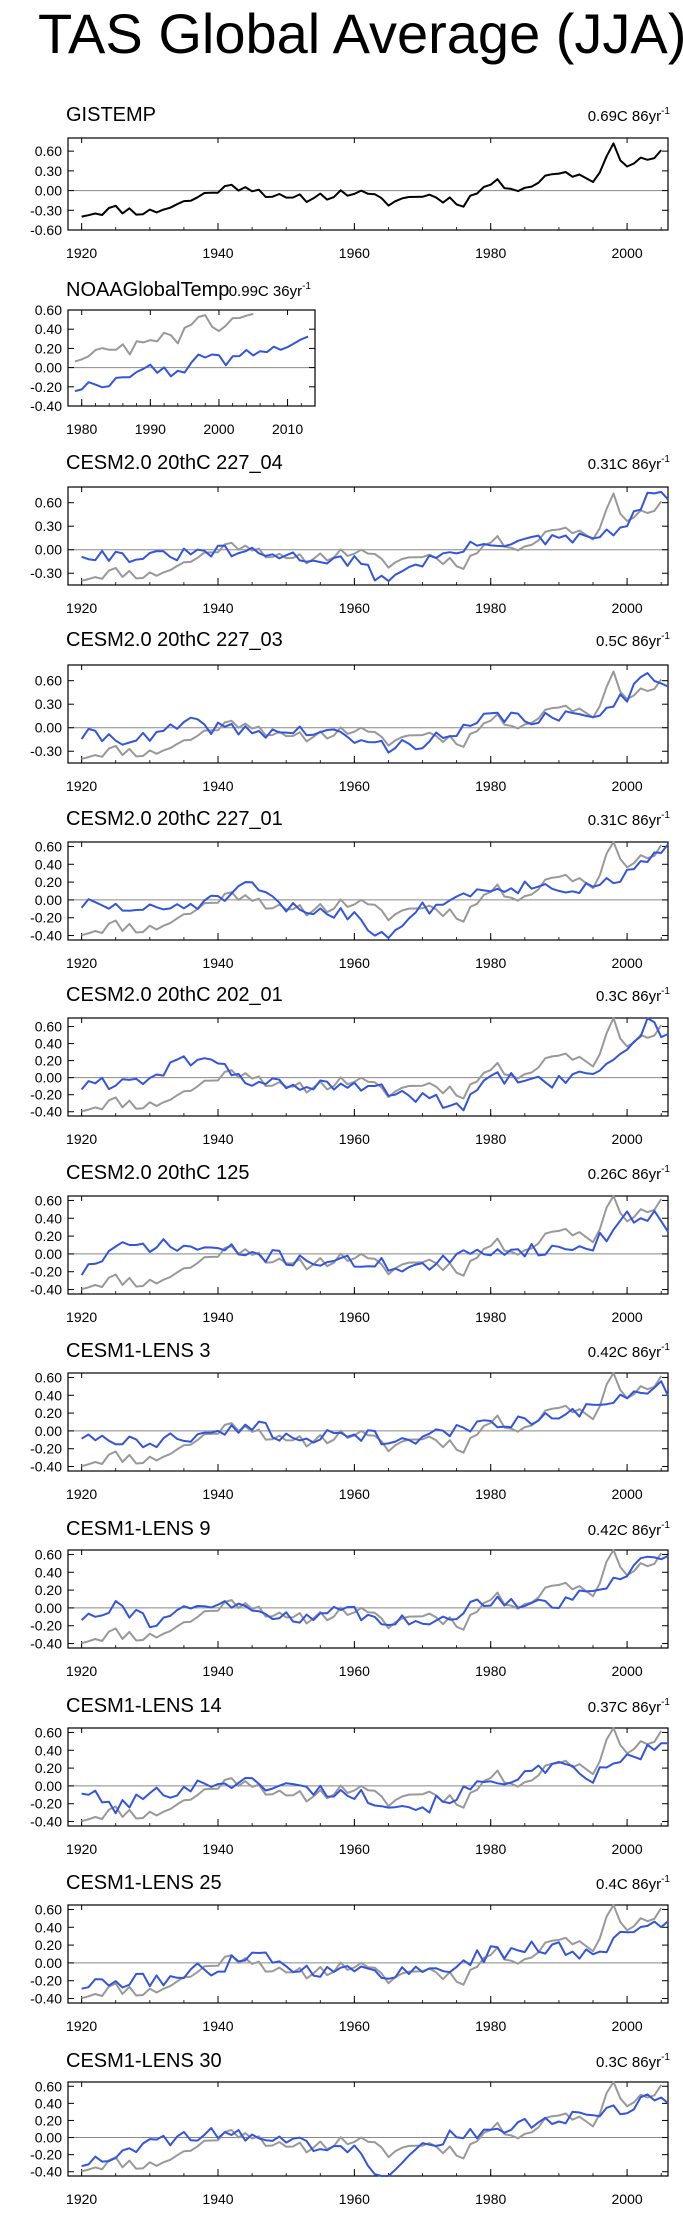 This screenshot has height=2222, width=683. Describe the element at coordinates (629, 1173) in the screenshot. I see `trend-label: 0.26C 86yr-1` at that location.